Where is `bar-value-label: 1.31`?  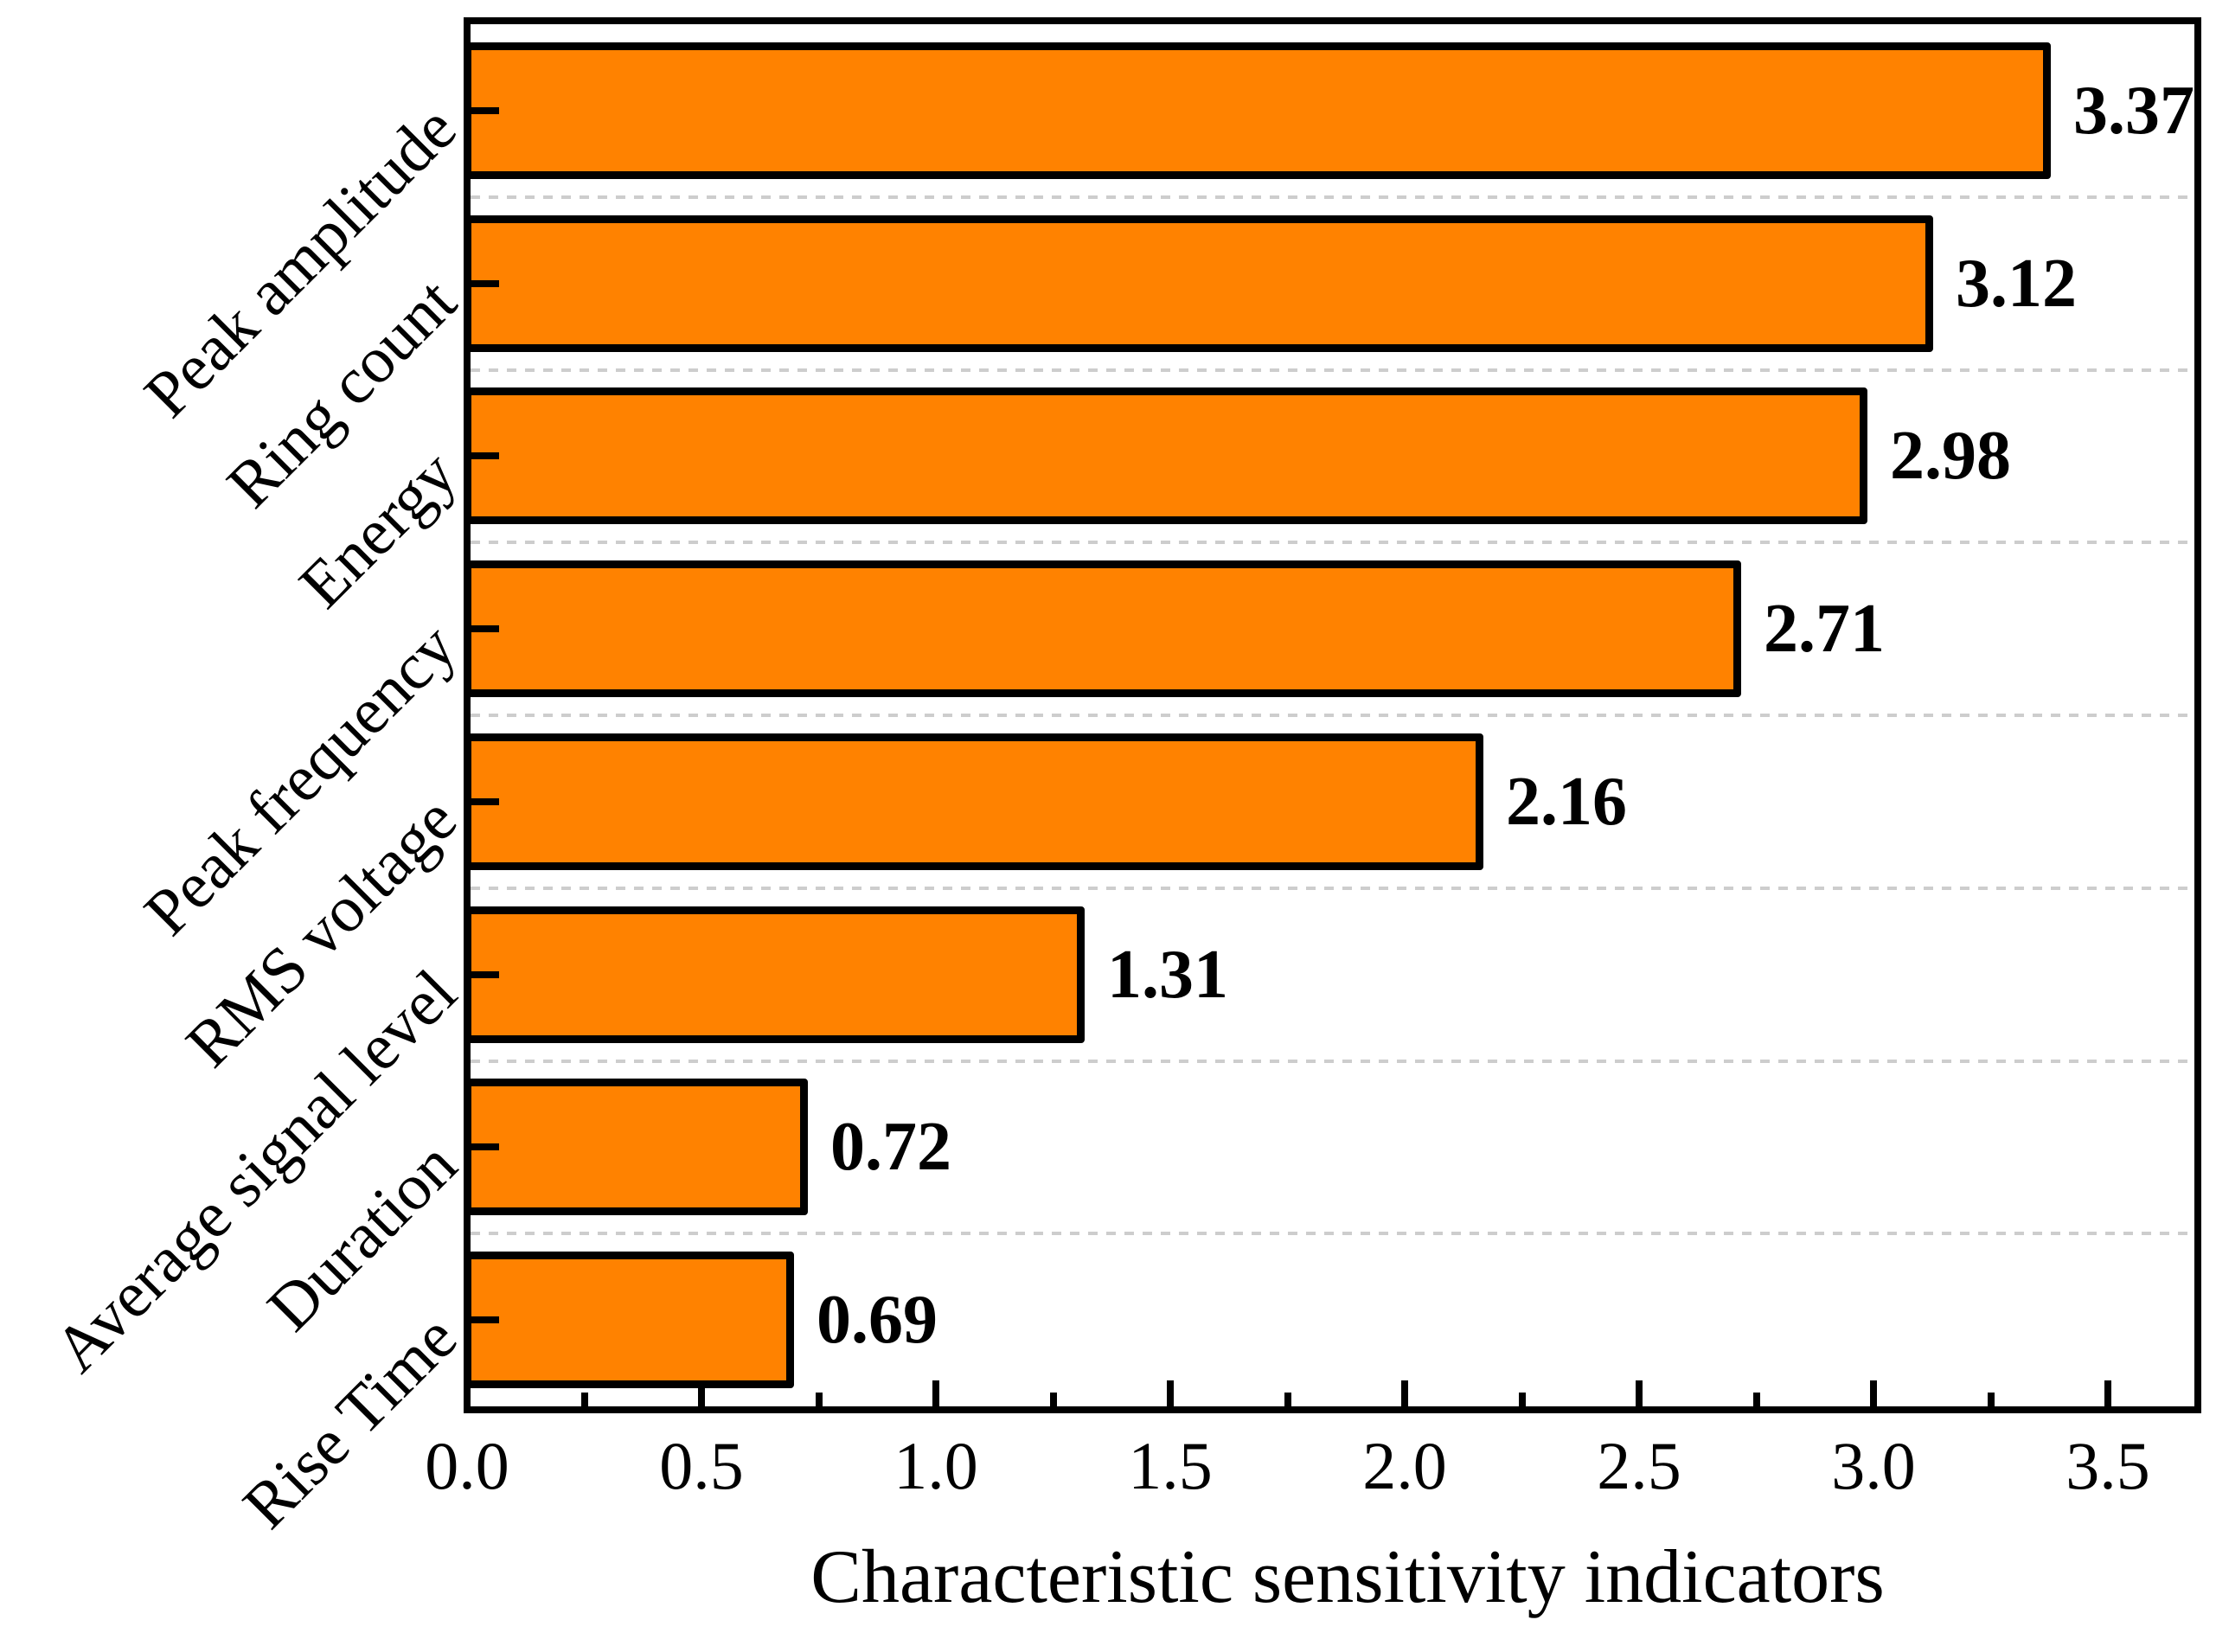
bar-value-label: 1.31 is located at coordinates (1167, 975).